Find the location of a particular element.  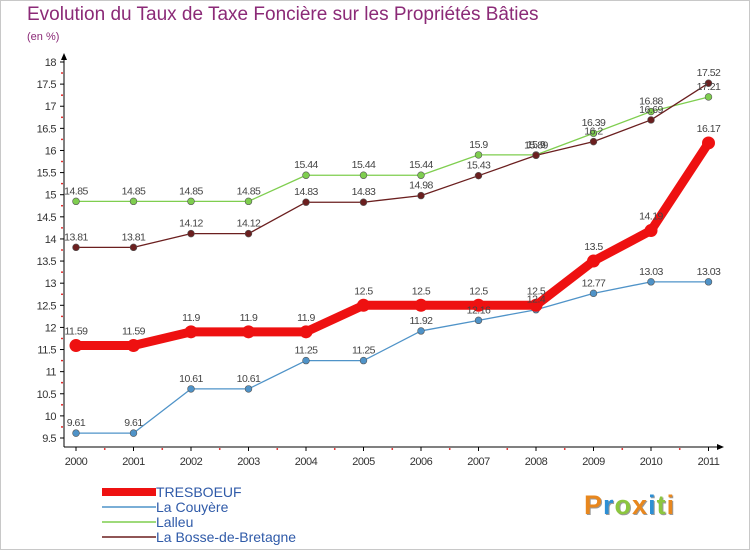

proxiti-logo: Proxiti is located at coordinates (629, 505).